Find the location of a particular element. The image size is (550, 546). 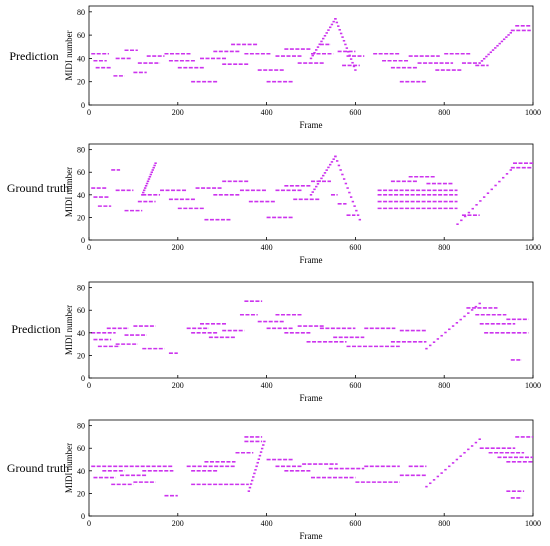

plot-frame is located at coordinates (311, 330).